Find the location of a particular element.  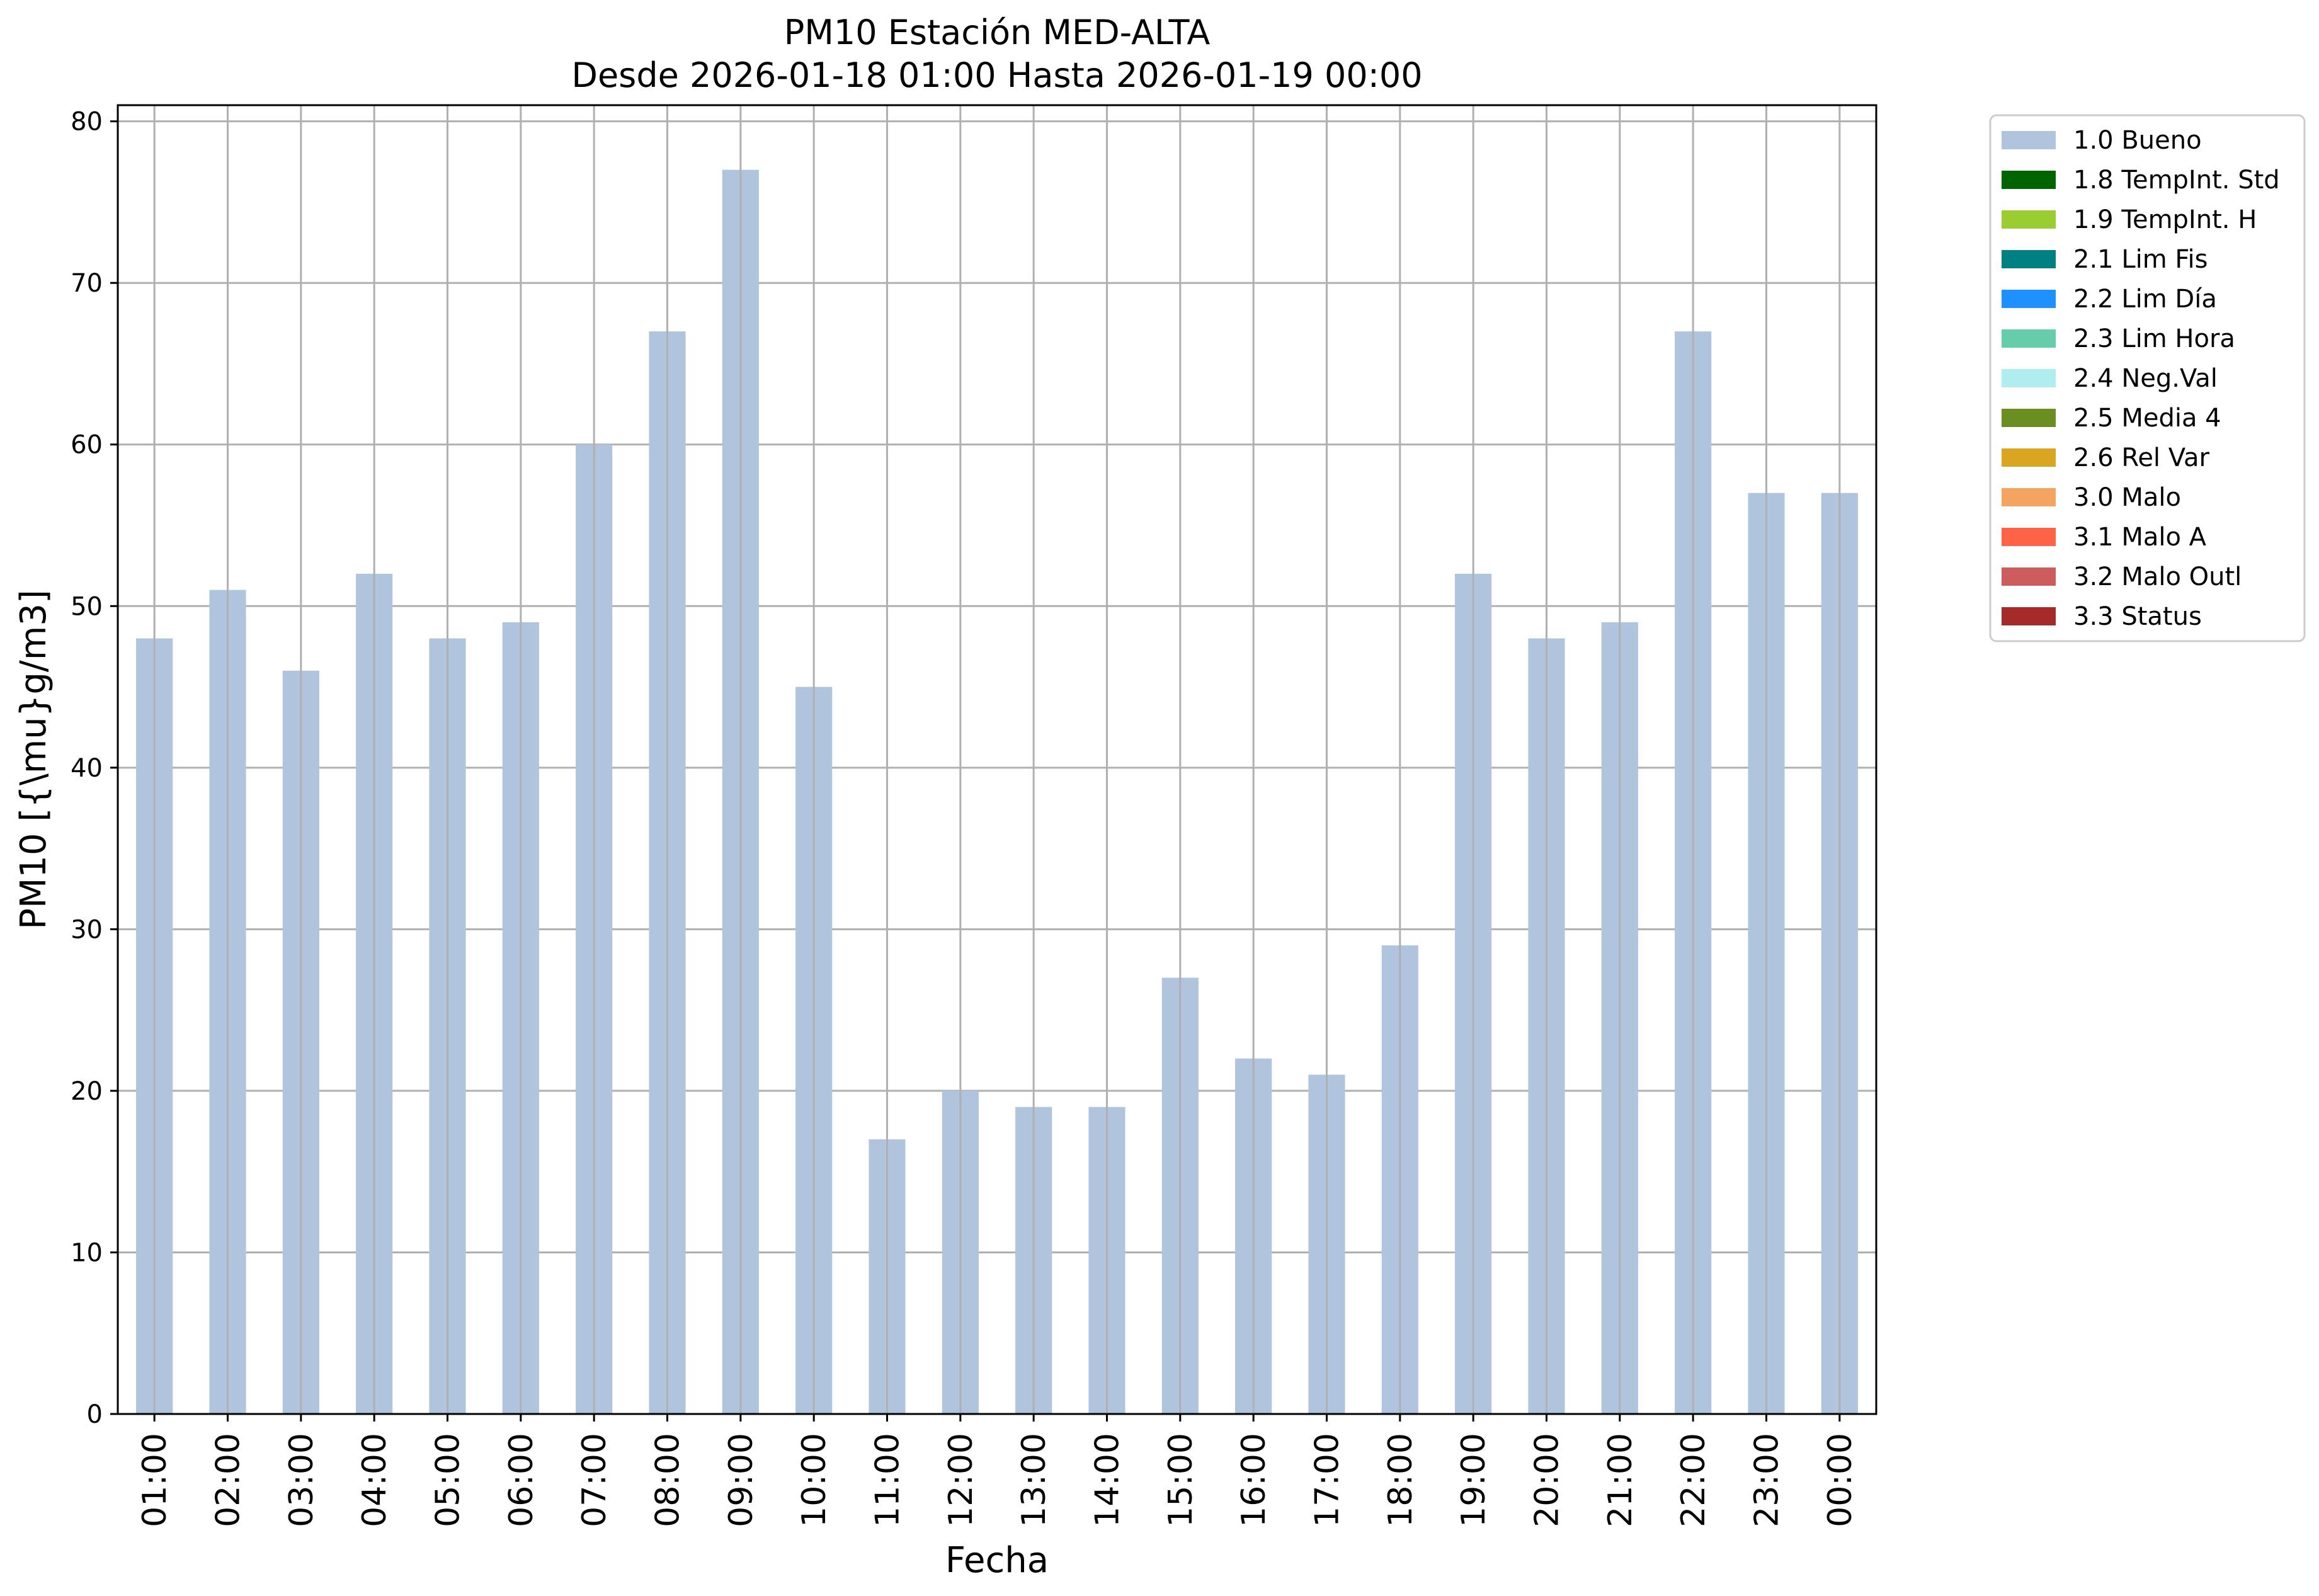

x-tick-label: 01:00 is located at coordinates (155, 1480).